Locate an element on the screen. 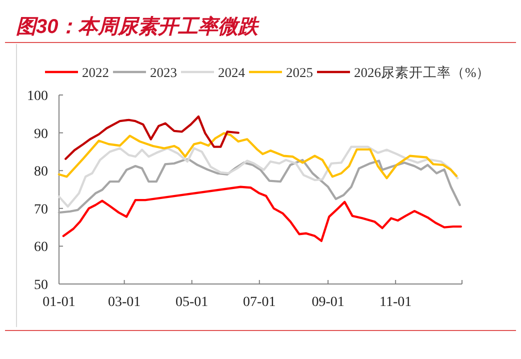 The image size is (521, 359). legend-label: 2026尿素开工率（%） is located at coordinates (422, 72).